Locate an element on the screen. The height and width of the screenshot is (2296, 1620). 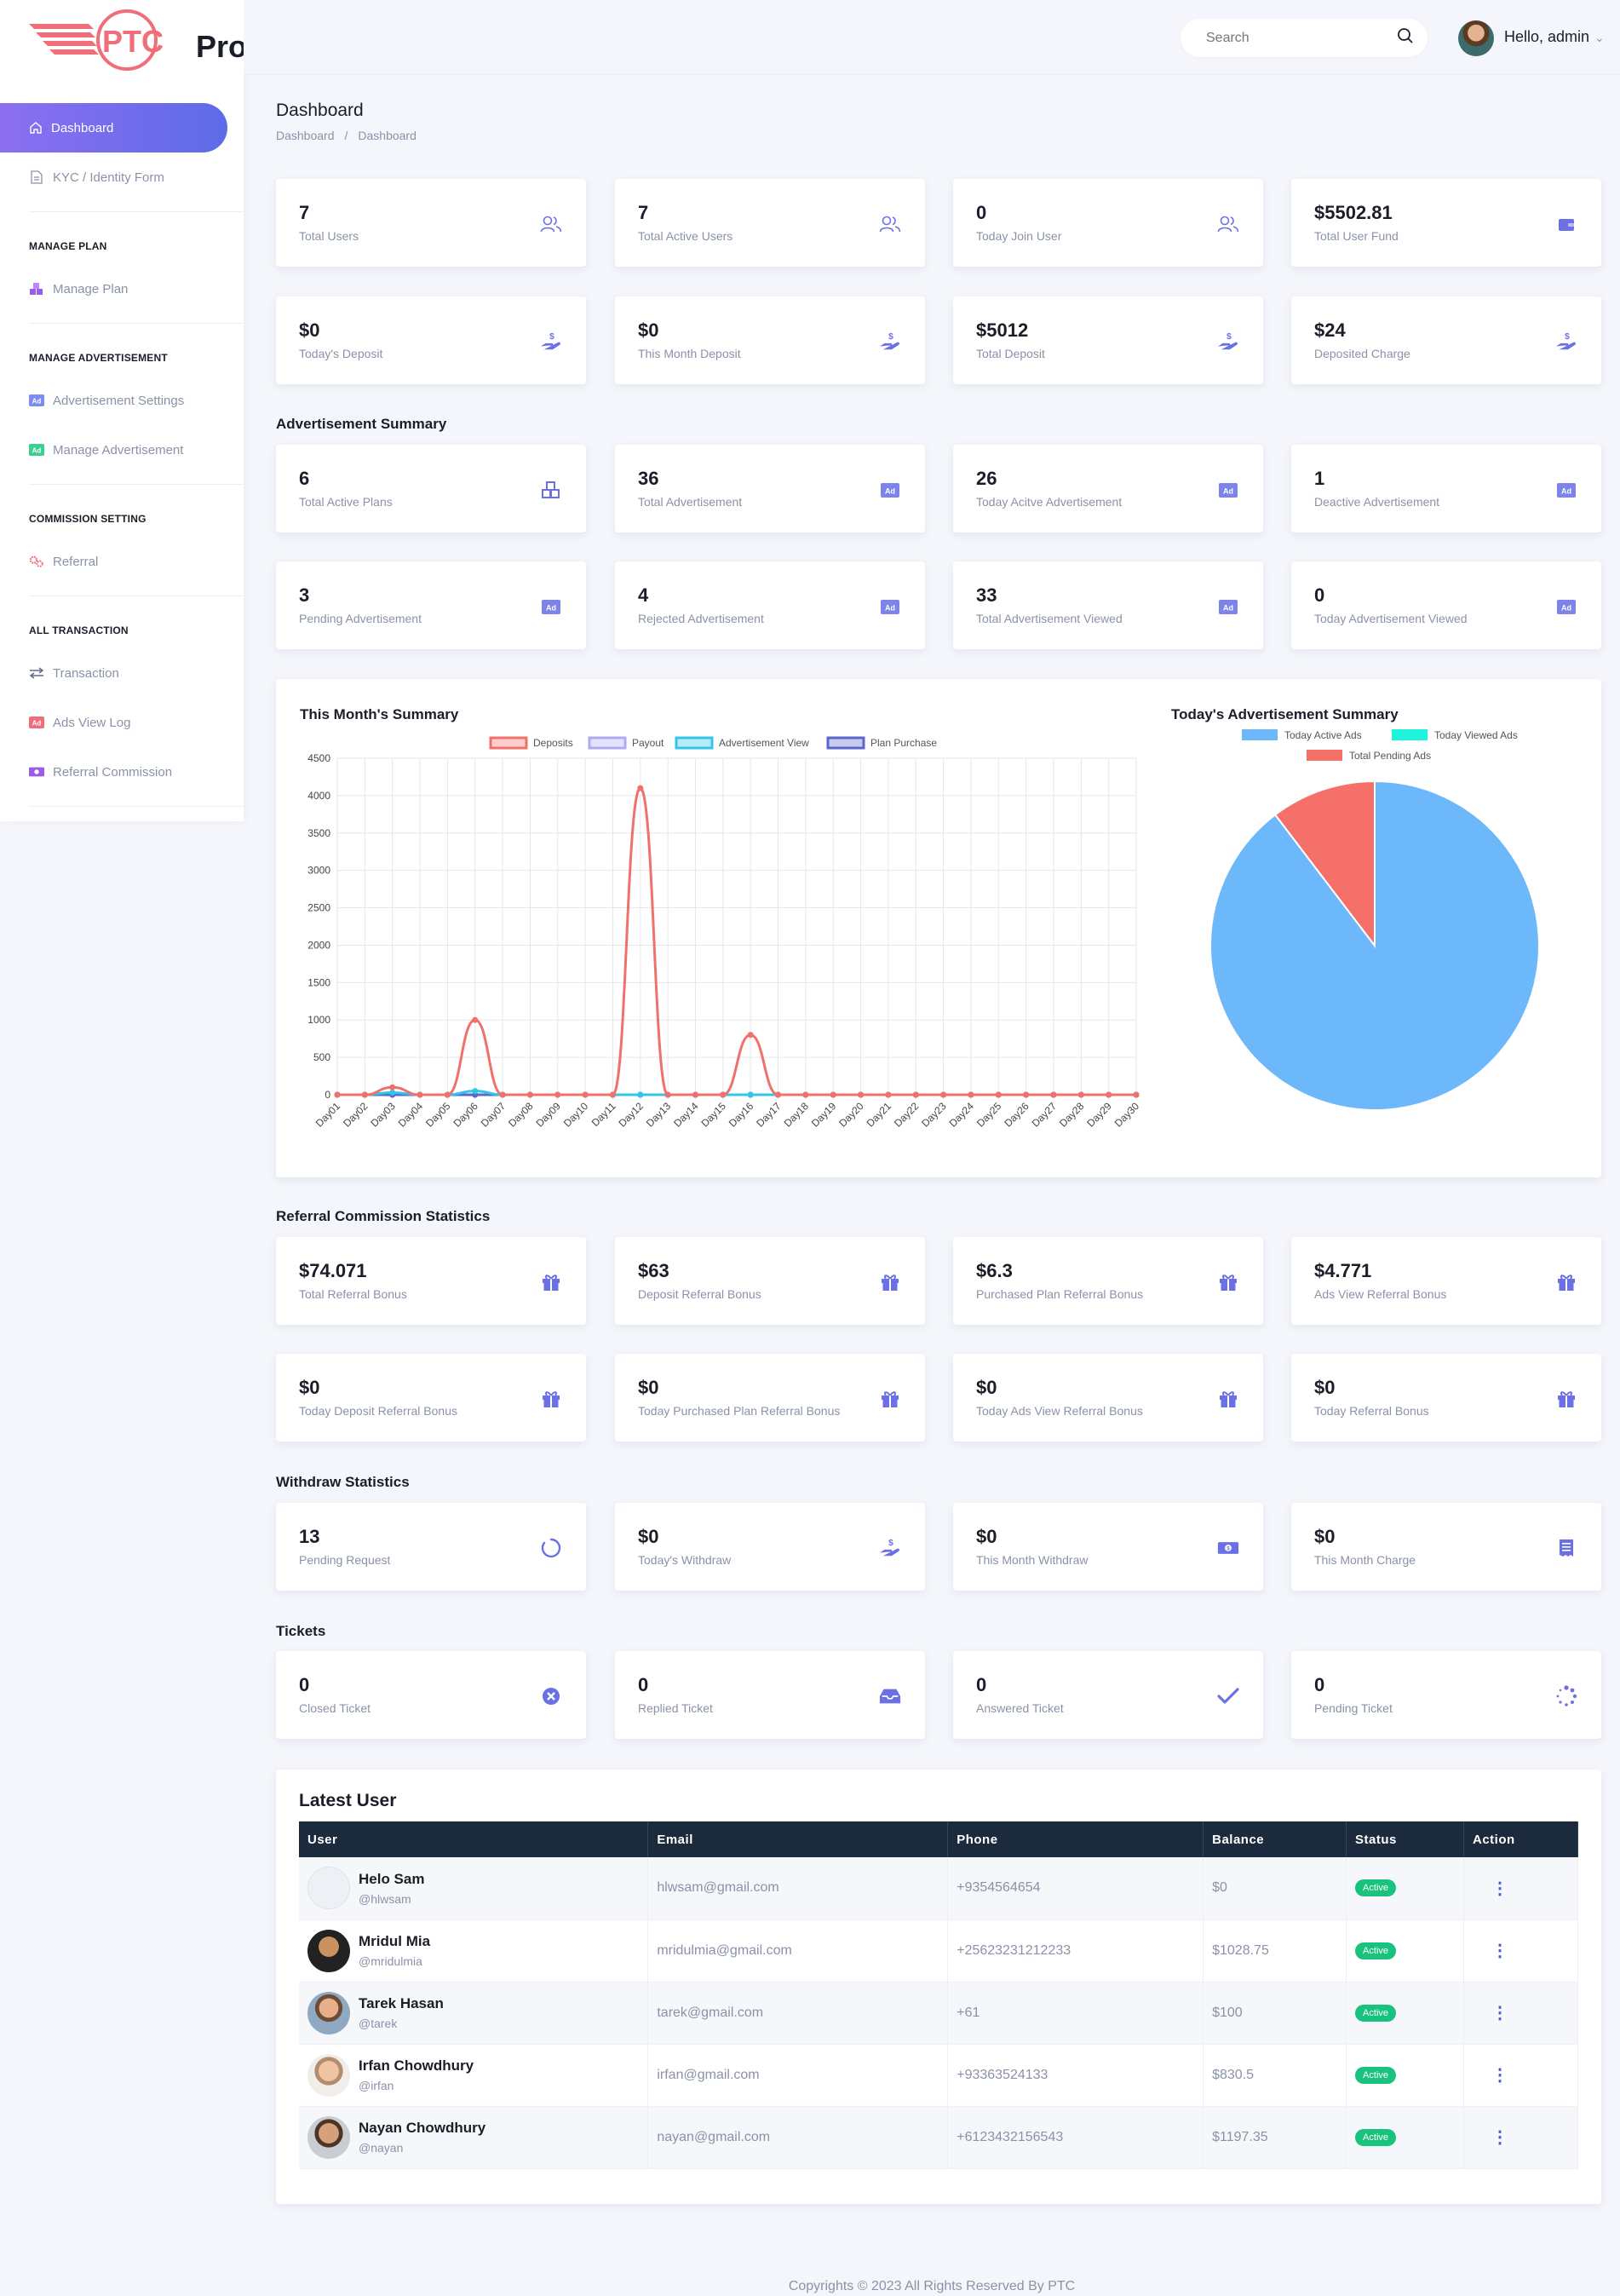
wallet-icon is located at coordinates (1566, 224).